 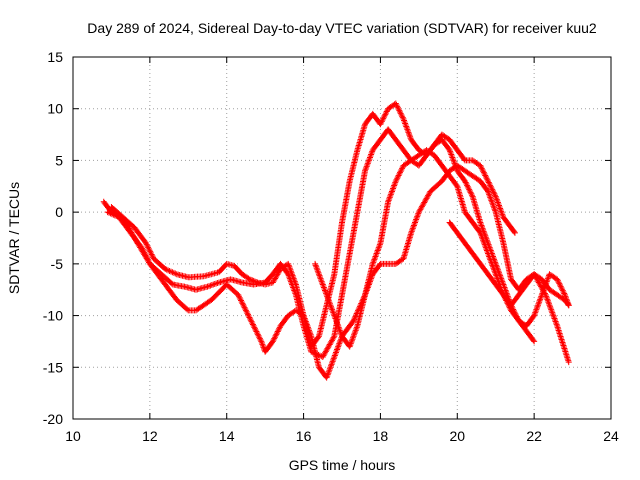 What do you see at coordinates (150, 436) in the screenshot?
I see `x-tick-label: 12` at bounding box center [150, 436].